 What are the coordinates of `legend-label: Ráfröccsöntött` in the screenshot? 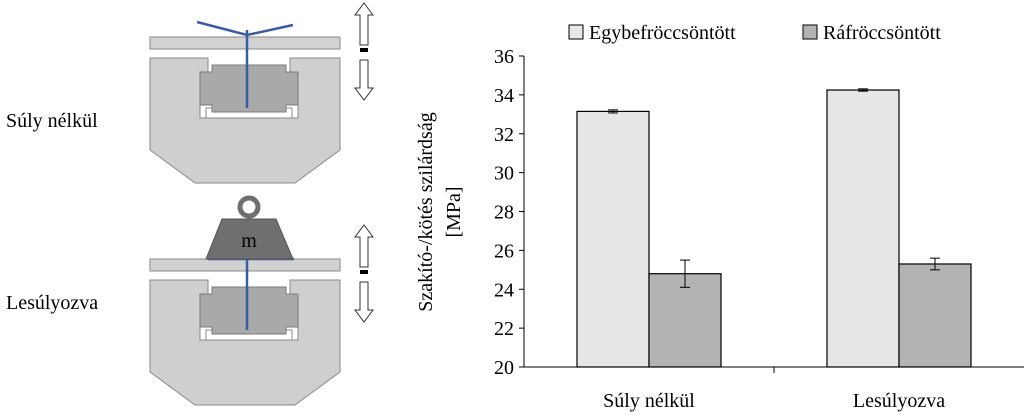 It's located at (882, 33).